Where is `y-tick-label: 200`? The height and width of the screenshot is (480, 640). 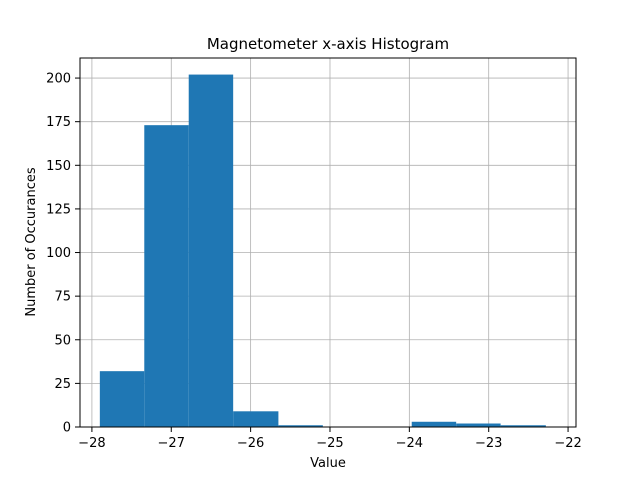
y-tick-label: 200 is located at coordinates (58, 79).